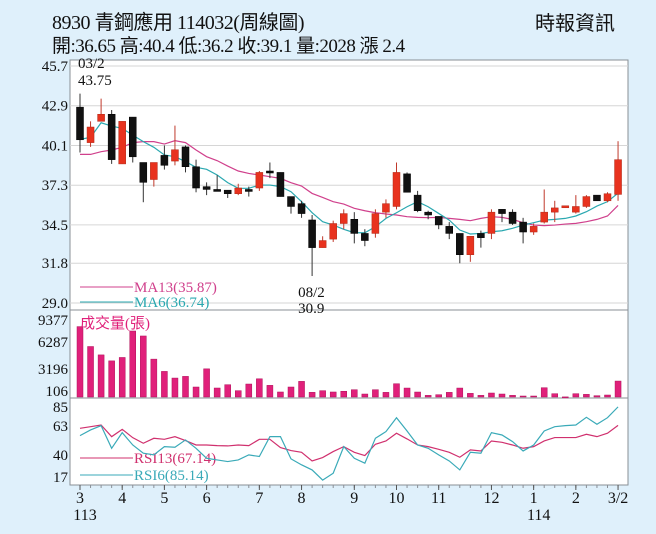 Image resolution: width=656 pixels, height=534 pixels. I want to click on price-tick-label: 31.8, so click(55, 264).